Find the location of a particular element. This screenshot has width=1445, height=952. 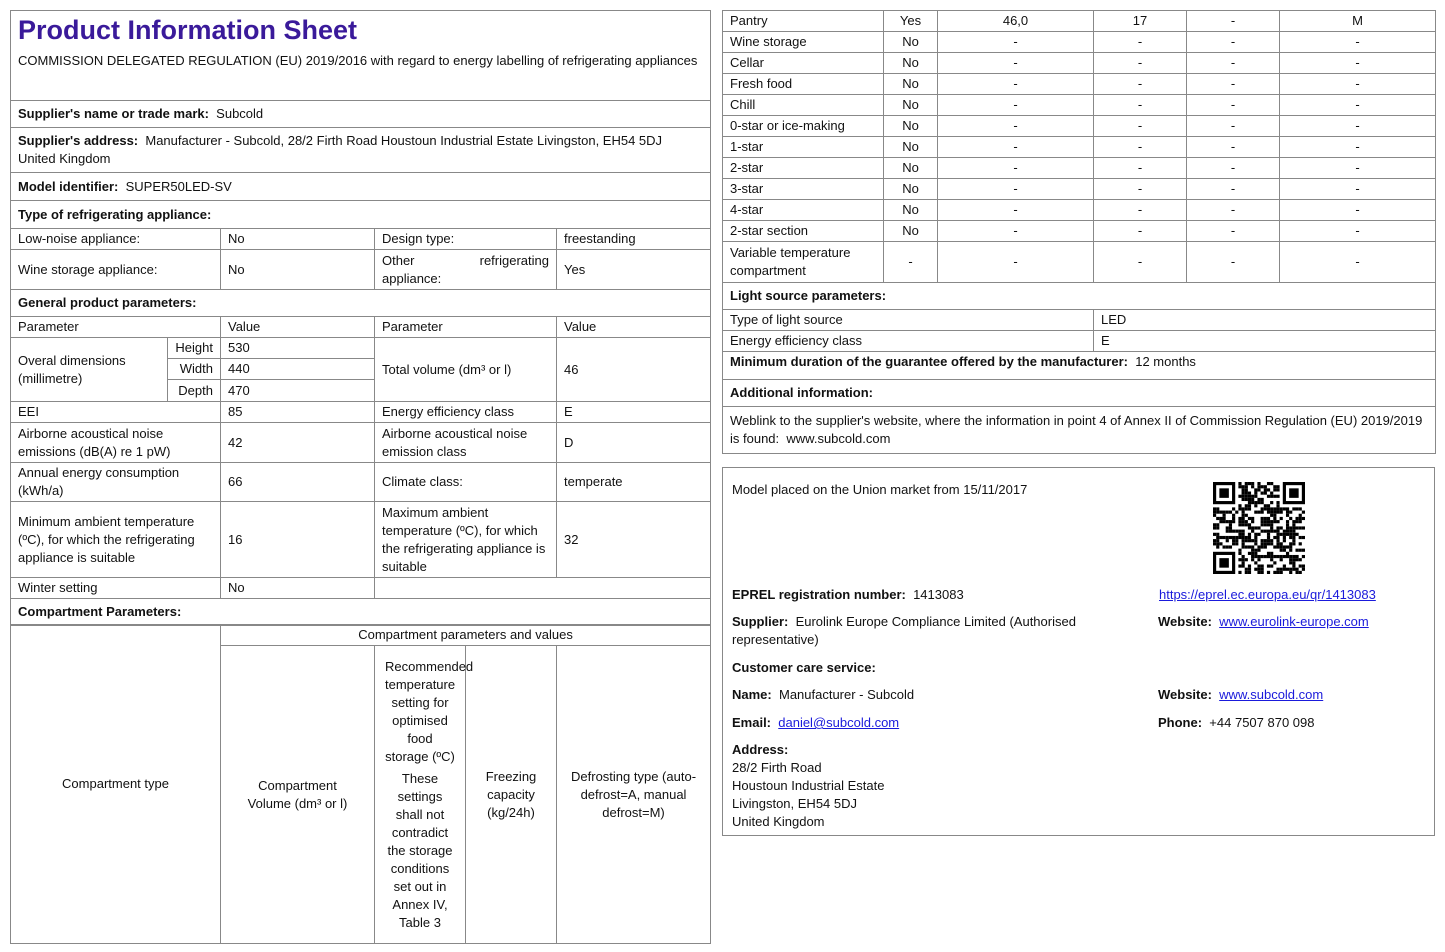

freezing-header: Freezing capacity (kg/24h) is located at coordinates (511, 794).